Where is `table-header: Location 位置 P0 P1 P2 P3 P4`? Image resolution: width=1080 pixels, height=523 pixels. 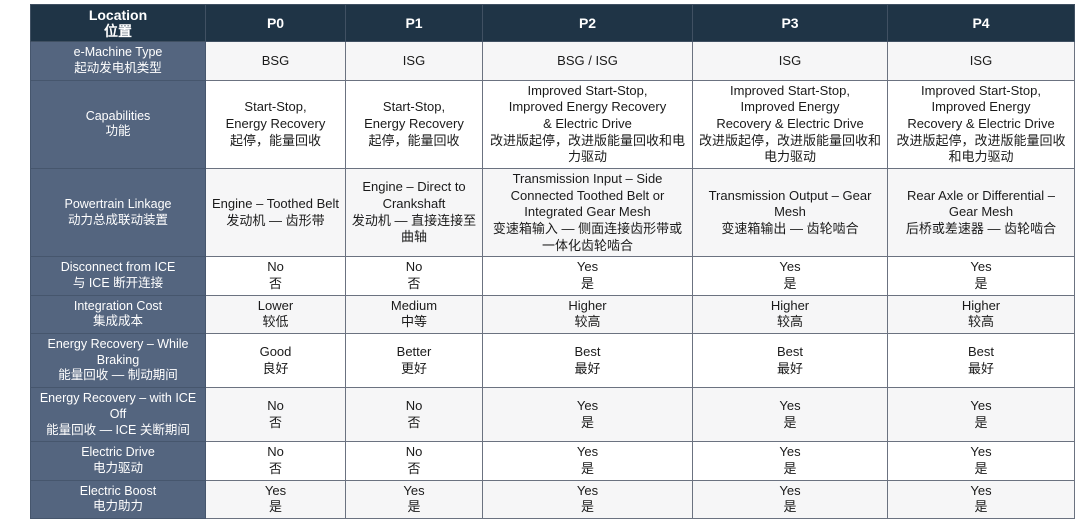
table-header: Location 位置 P0 P1 P2 P3 P4 is located at coordinates (552, 23).